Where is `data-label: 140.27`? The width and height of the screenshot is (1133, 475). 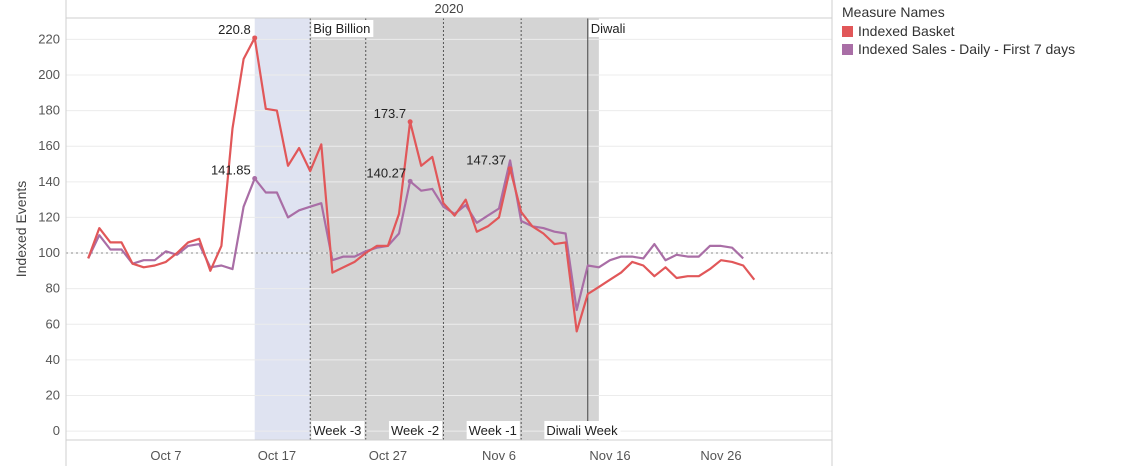 data-label: 140.27 is located at coordinates (386, 172).